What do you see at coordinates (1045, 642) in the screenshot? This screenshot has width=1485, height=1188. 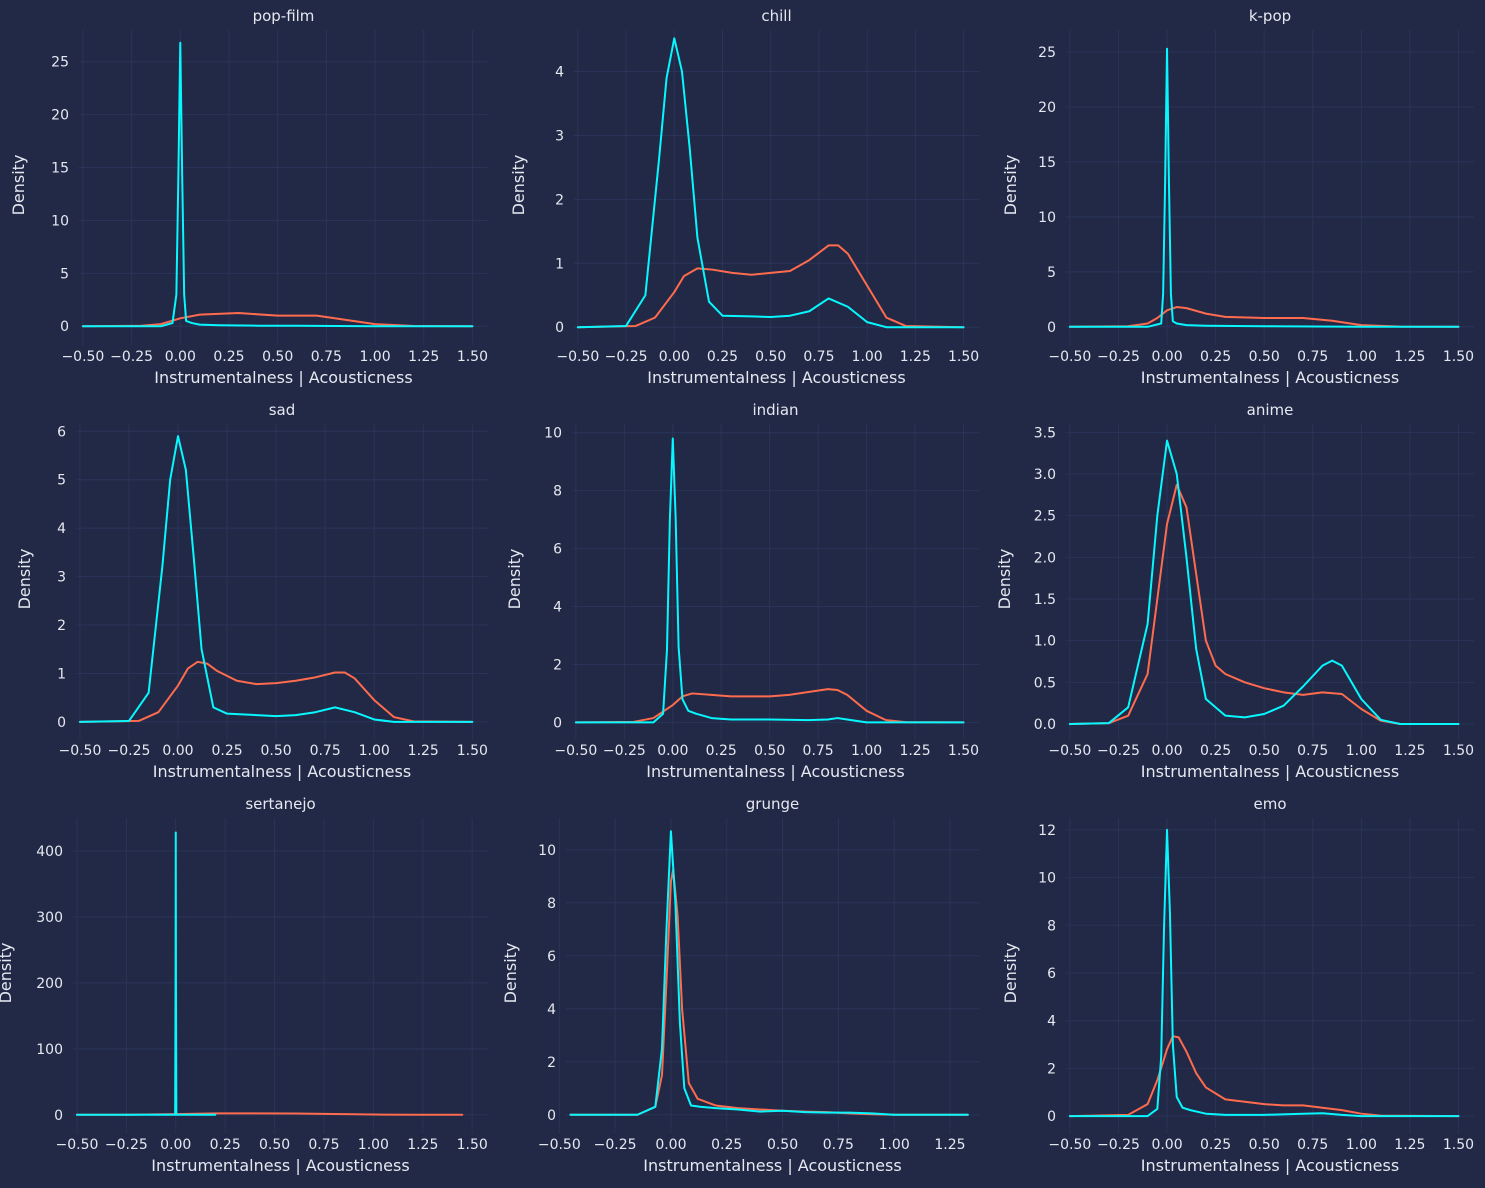 I see `y-tick-label: 1.0` at bounding box center [1045, 642].